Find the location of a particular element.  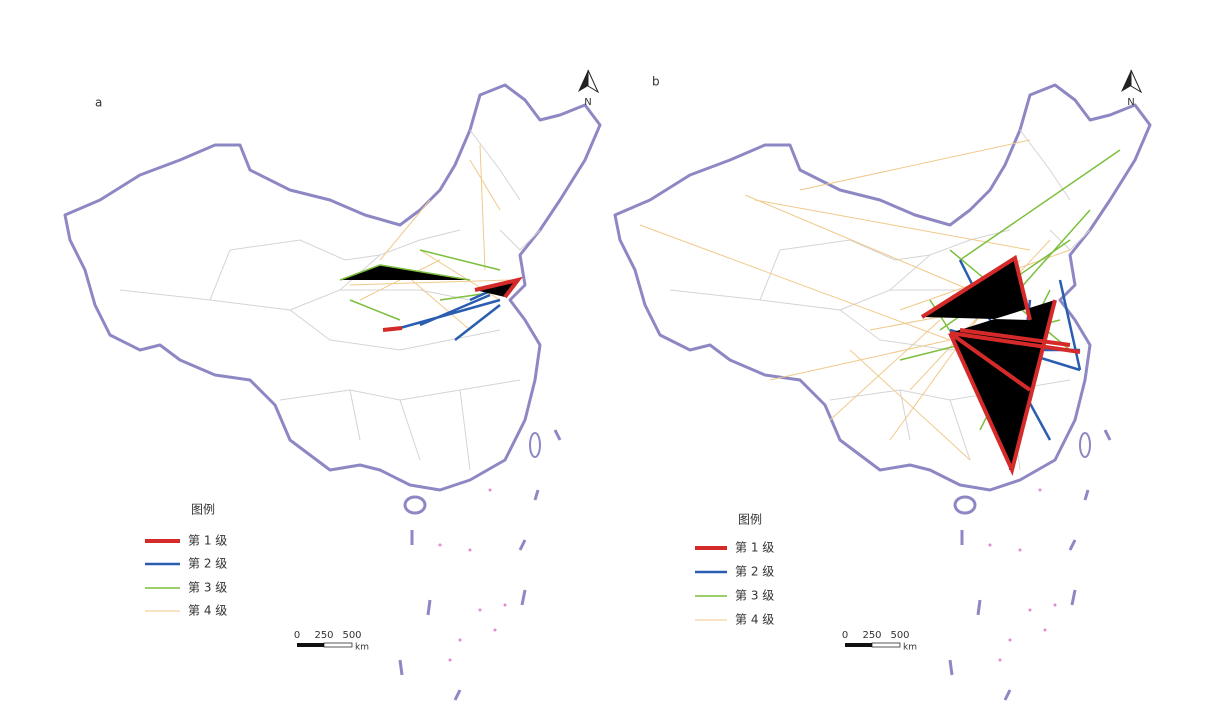

panel-label: a is located at coordinates (98, 103).